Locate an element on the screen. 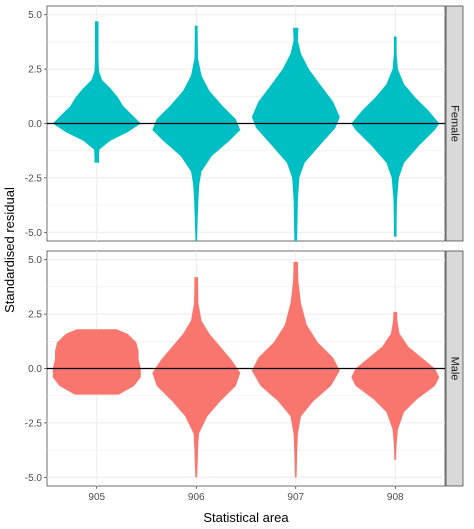 The width and height of the screenshot is (474, 529). x-tick-label: 908 is located at coordinates (395, 497).